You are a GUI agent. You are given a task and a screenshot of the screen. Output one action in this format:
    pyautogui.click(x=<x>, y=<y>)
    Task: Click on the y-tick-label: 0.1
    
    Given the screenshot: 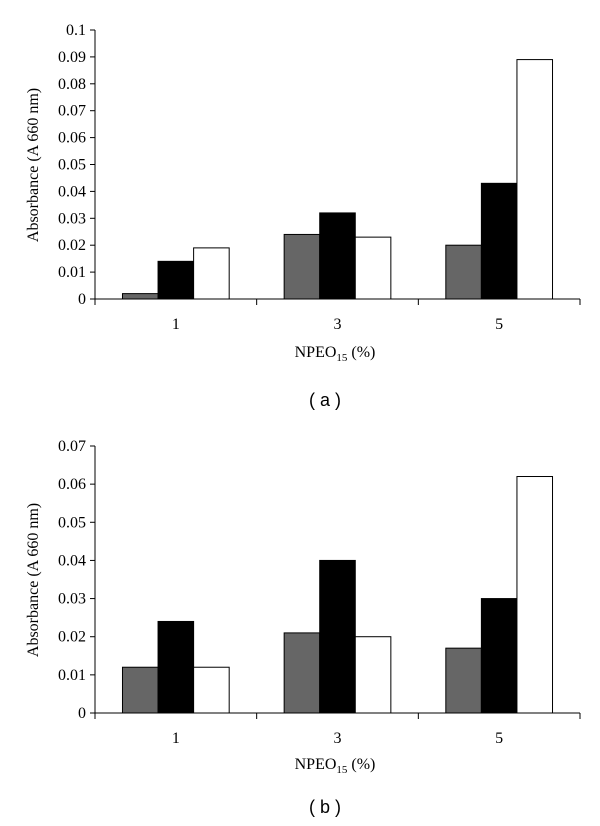 What is the action you would take?
    pyautogui.click(x=76, y=30)
    